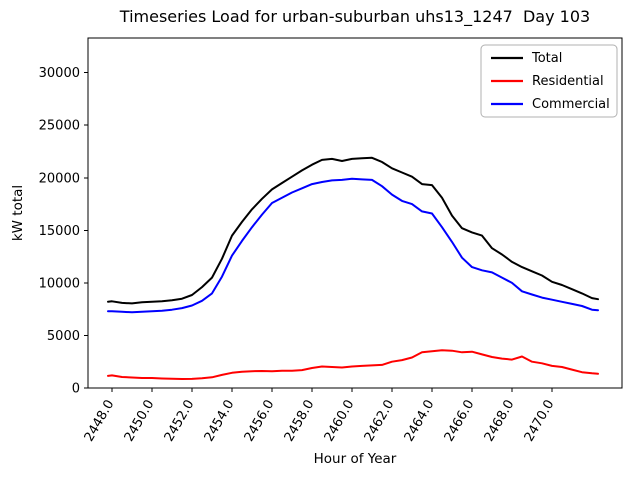  I want to click on x-tick-label: 2458.0, so click(300, 421).